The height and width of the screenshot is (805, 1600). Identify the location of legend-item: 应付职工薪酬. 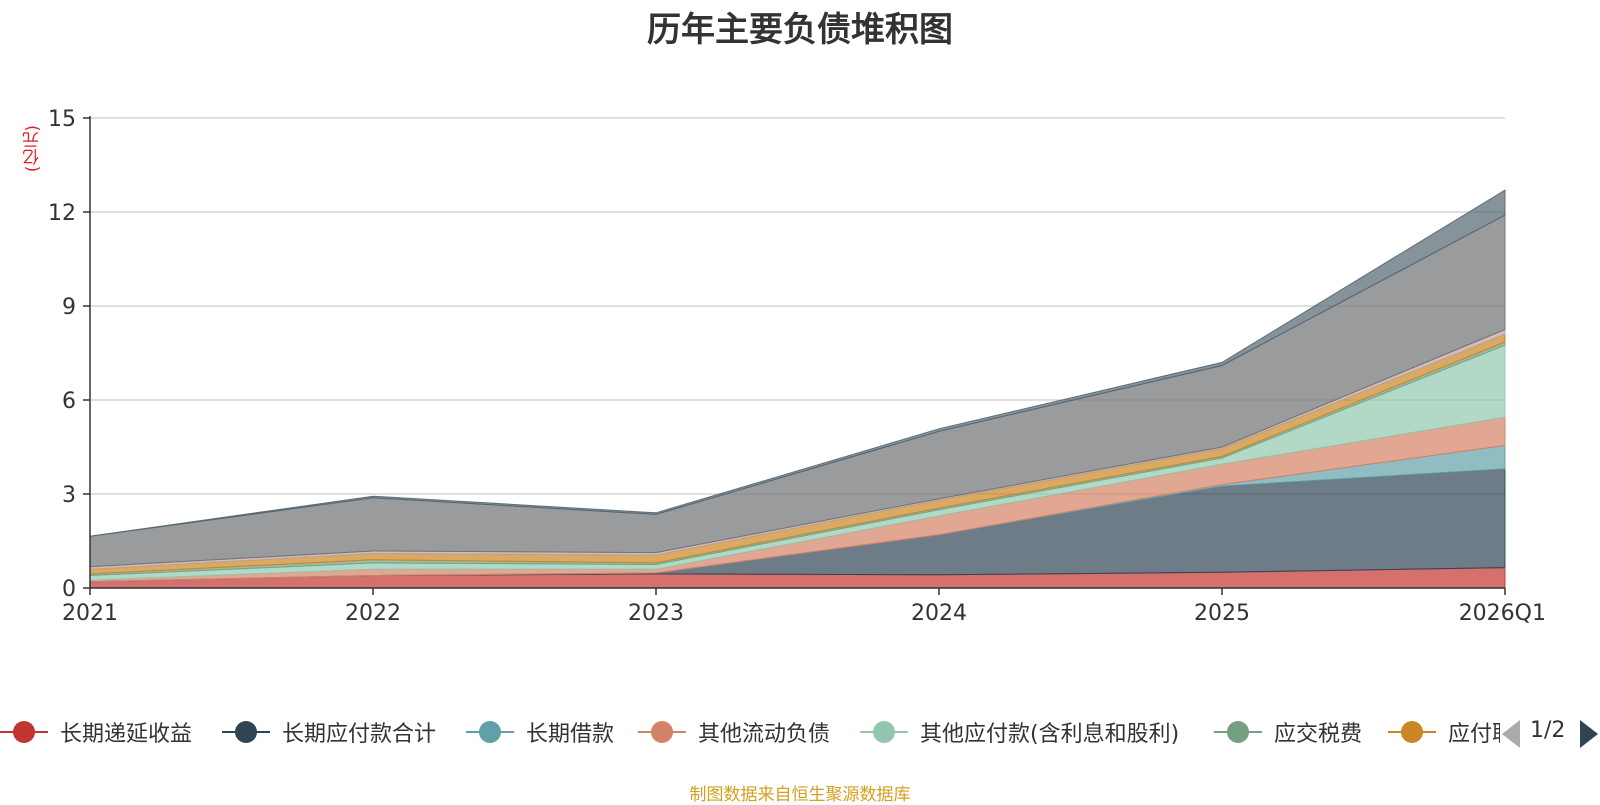
(1444, 732).